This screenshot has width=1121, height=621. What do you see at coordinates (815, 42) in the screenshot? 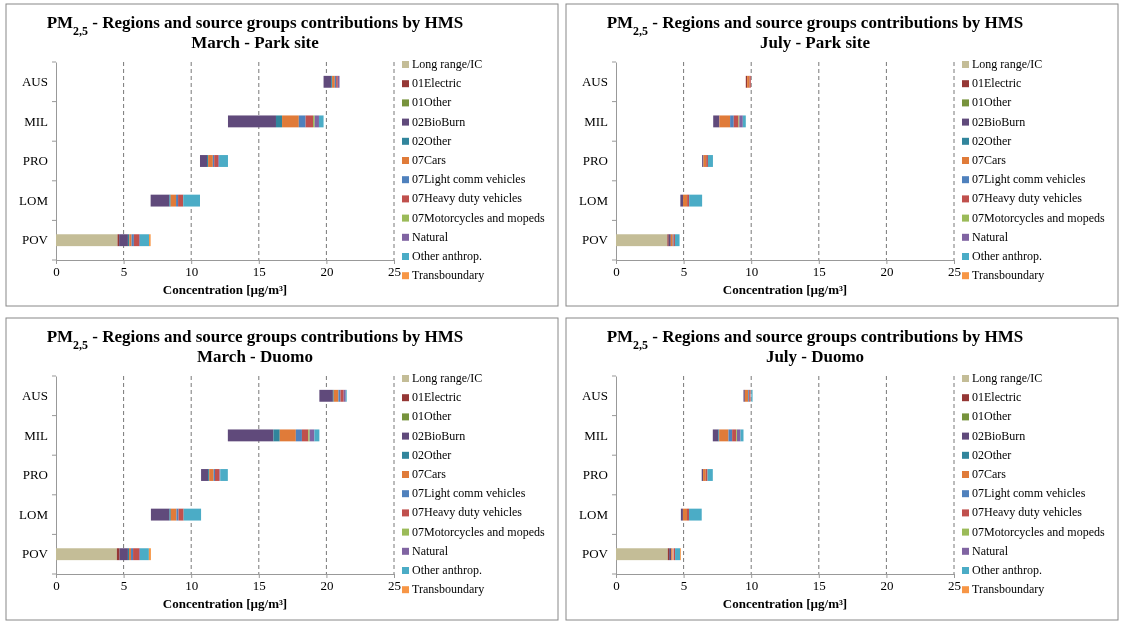
I see `chart-subtitle: July - Park site` at bounding box center [815, 42].